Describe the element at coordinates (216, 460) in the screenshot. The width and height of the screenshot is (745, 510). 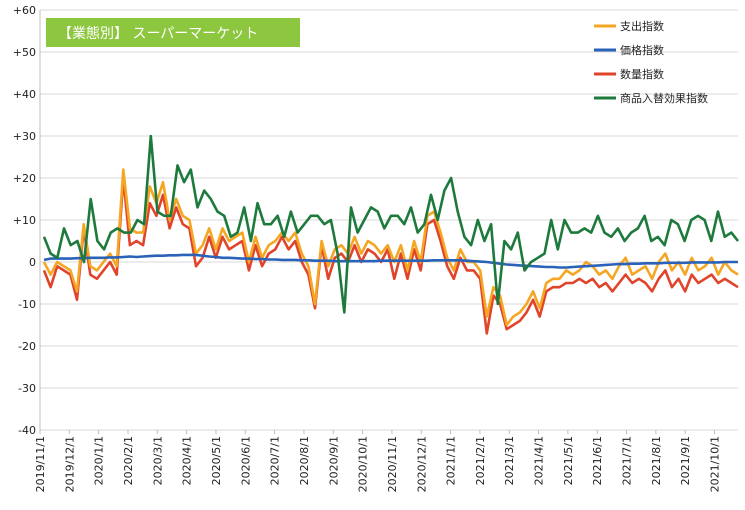
I see `x-tick-label: 2020/5/1` at that location.